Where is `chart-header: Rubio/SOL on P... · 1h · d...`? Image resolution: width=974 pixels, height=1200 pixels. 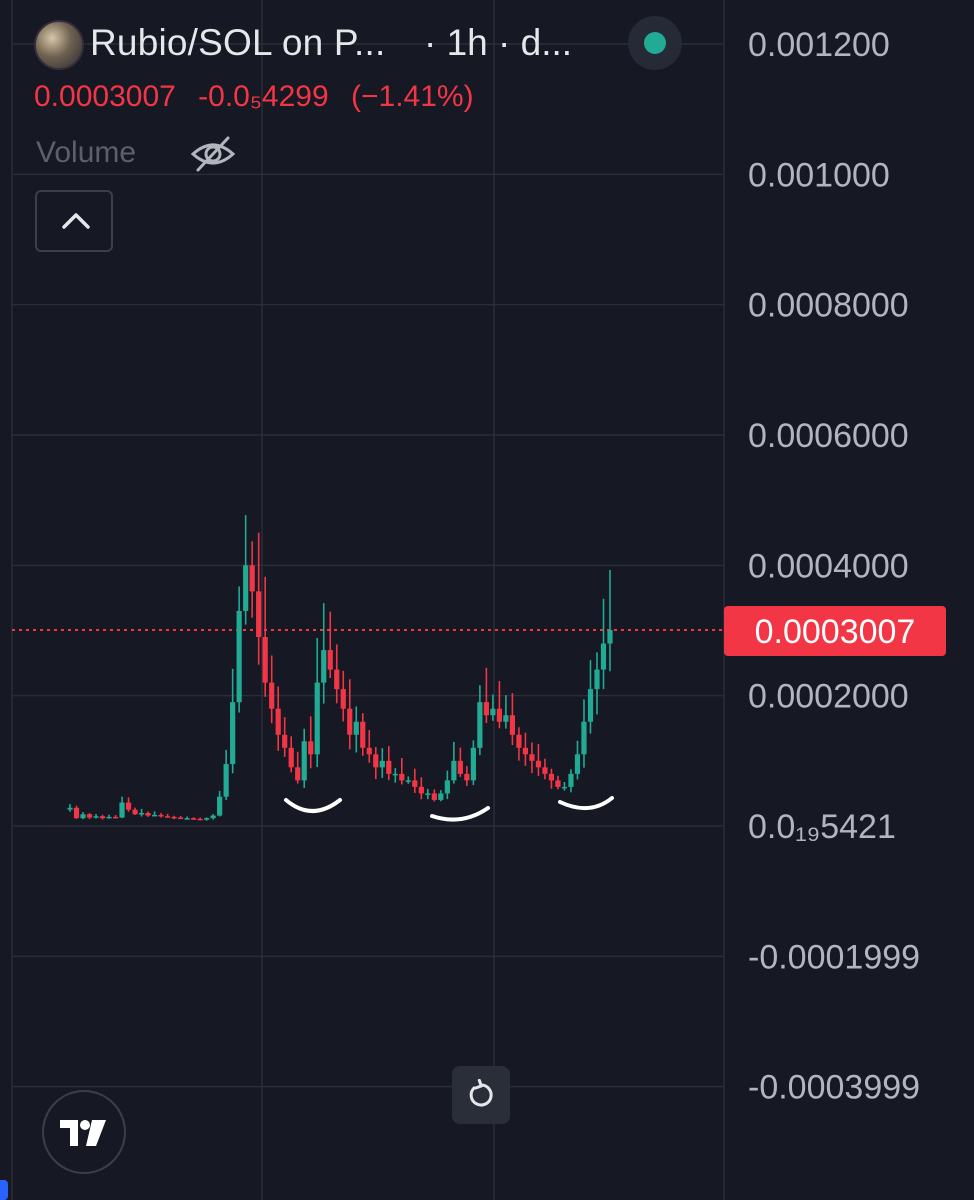
chart-header: Rubio/SOL on P... · 1h · d... is located at coordinates (379, 44).